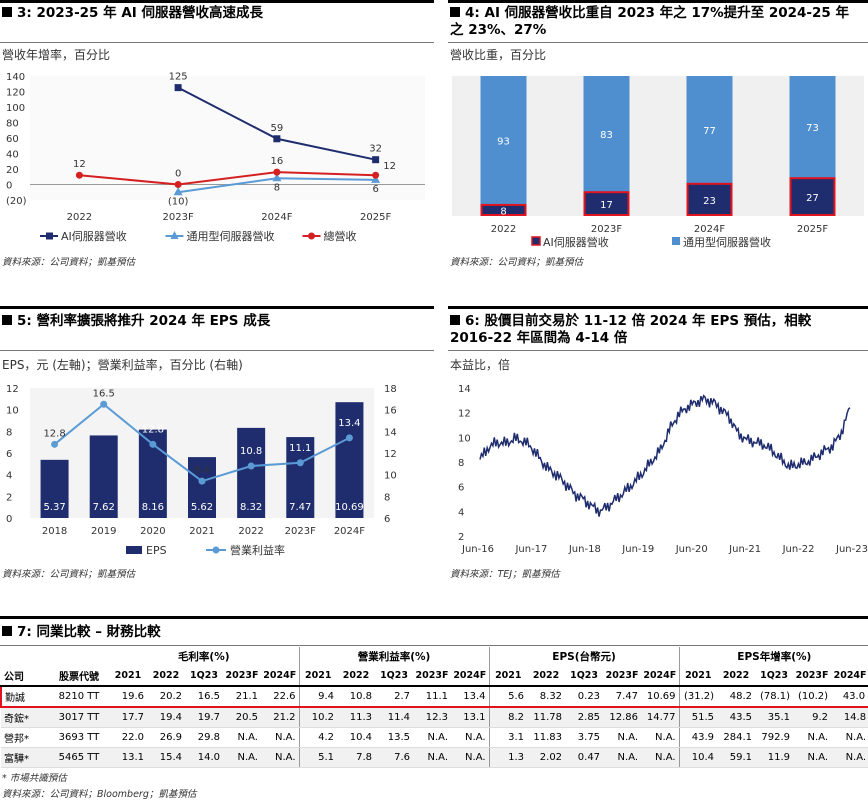 This screenshot has width=868, height=806. I want to click on fig4-source: 資料來源：公司資料；凱基預估, so click(517, 262).